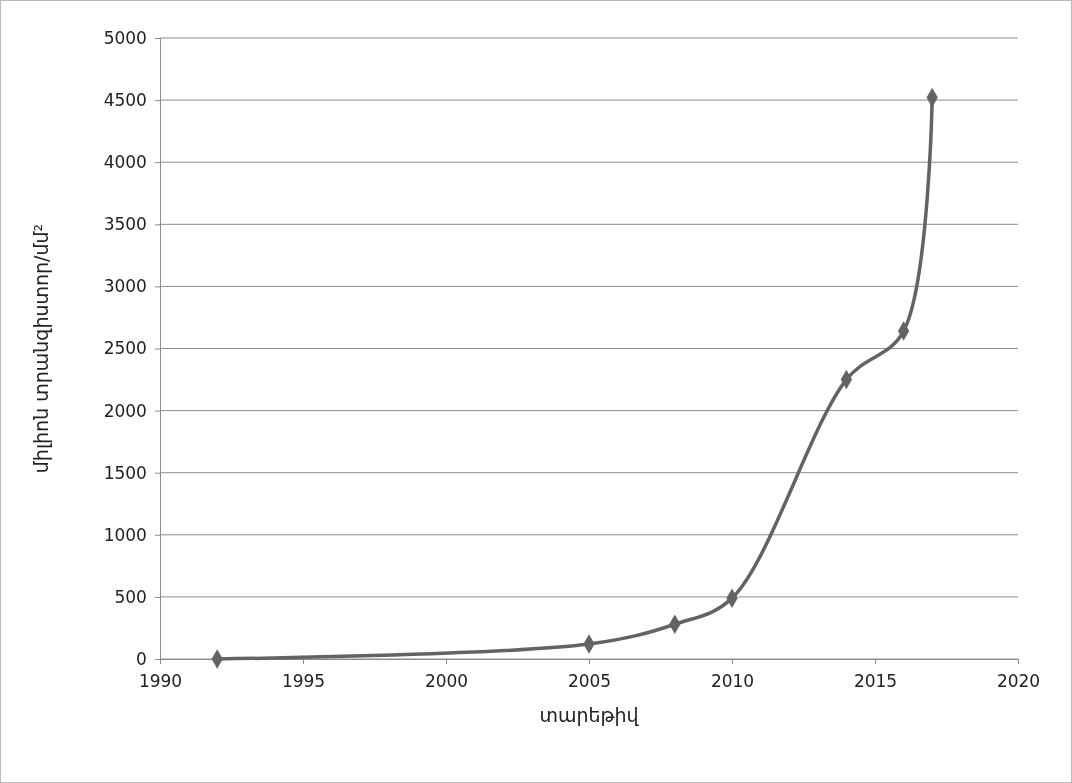 The height and width of the screenshot is (783, 1072). Describe the element at coordinates (130, 596) in the screenshot. I see `y-tick-label: 500` at that location.